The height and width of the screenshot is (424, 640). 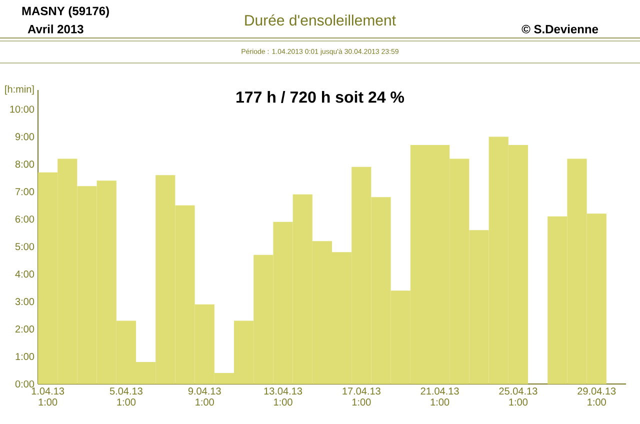 What do you see at coordinates (320, 97) in the screenshot?
I see `annotation: 177 h / 720 h soit 24 %` at bounding box center [320, 97].